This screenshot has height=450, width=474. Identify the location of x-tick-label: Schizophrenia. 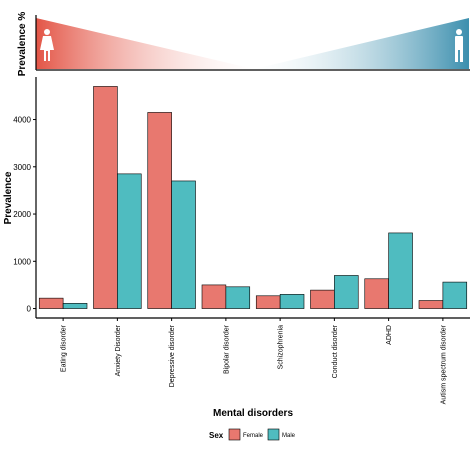
(281, 347).